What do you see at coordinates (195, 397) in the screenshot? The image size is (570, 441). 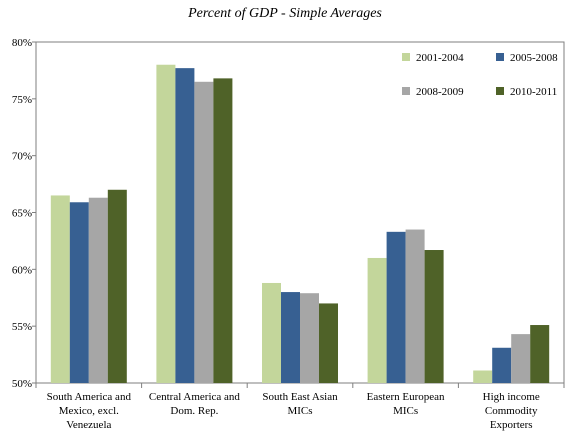 I see `x-category-label-line: Central America and` at bounding box center [195, 397].